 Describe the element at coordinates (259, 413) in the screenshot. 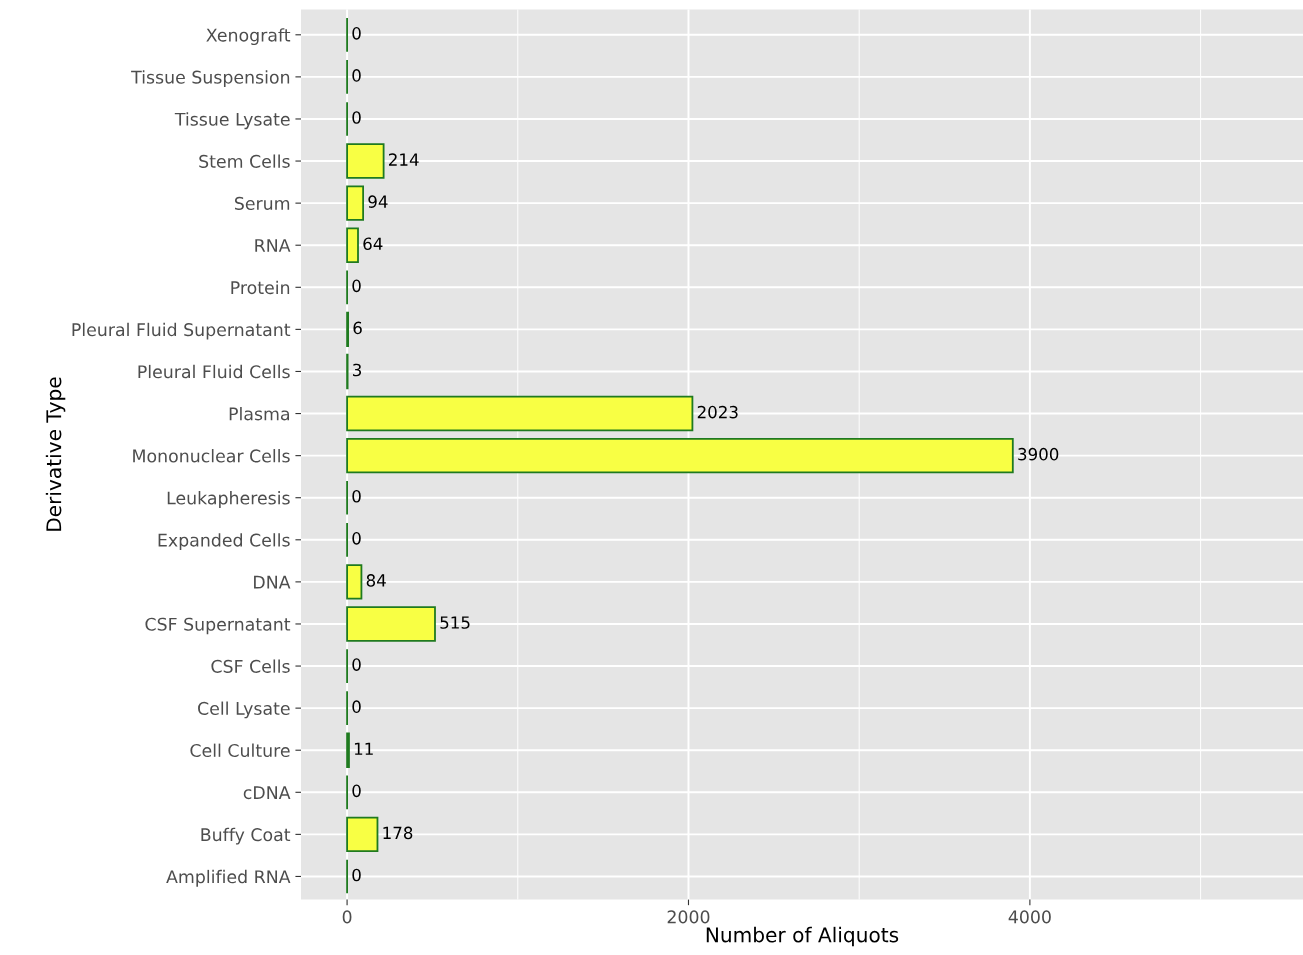

I see `y-tick-label: Plasma` at that location.